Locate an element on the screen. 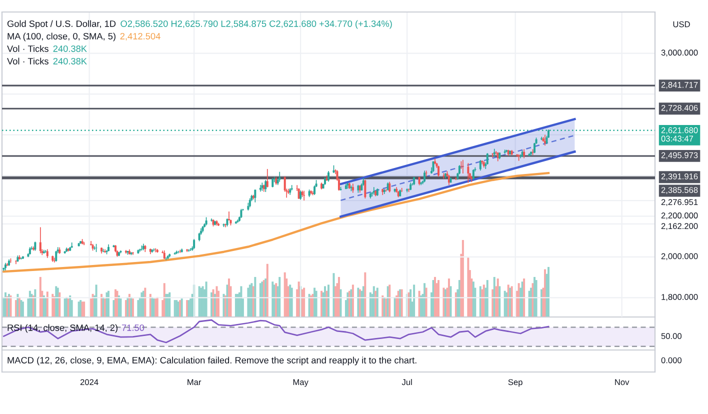 This screenshot has width=708, height=414. y-tick-label: 2,162.200 is located at coordinates (679, 226).